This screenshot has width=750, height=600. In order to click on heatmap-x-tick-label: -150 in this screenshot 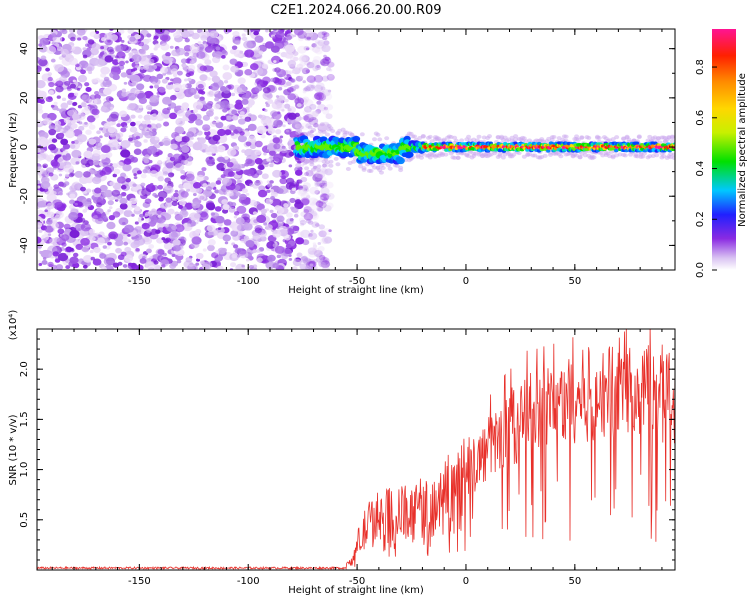, I will do `click(139, 281)`.